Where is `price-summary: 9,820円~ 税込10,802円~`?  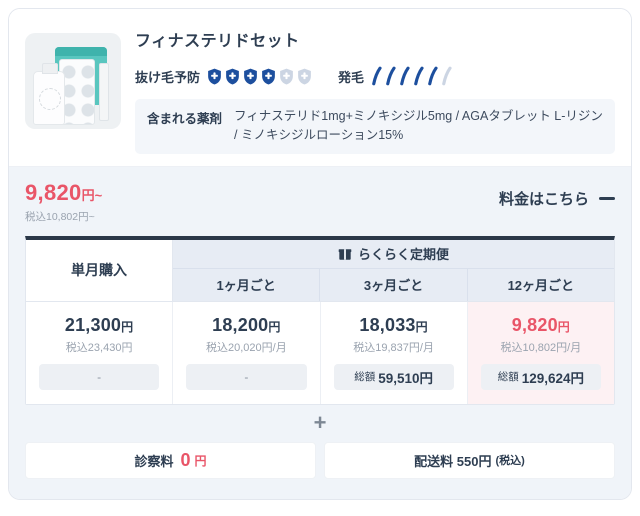
price-summary: 9,820円~ 税込10,802円~ is located at coordinates (63, 202).